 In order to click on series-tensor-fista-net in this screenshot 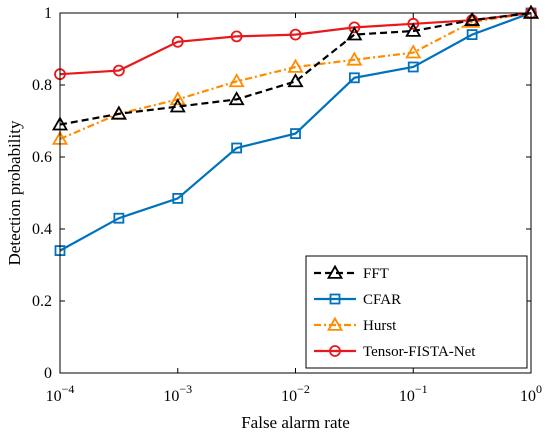, I will do `click(295, 44)`.